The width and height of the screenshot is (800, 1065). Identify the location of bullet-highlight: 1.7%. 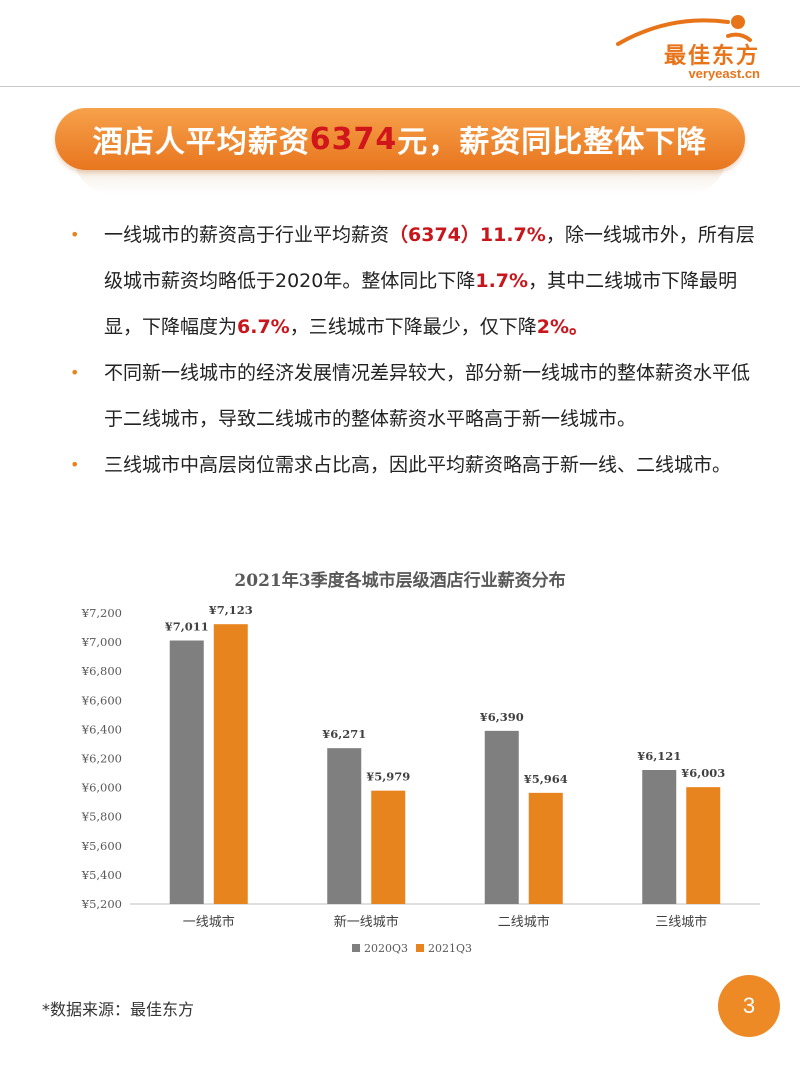
(502, 281).